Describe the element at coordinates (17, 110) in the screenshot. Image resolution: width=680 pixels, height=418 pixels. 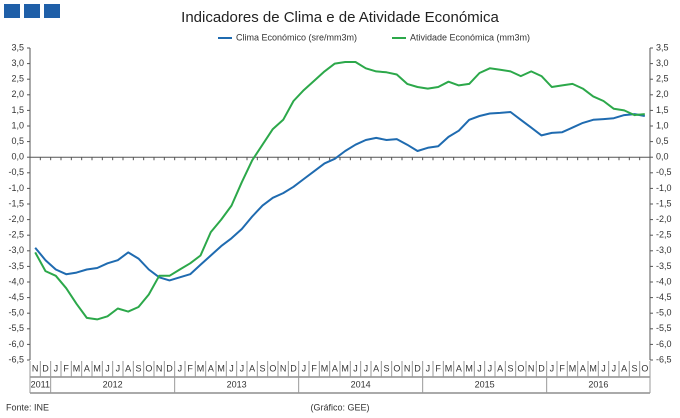
I see `y-tick-label: 1,5` at that location.